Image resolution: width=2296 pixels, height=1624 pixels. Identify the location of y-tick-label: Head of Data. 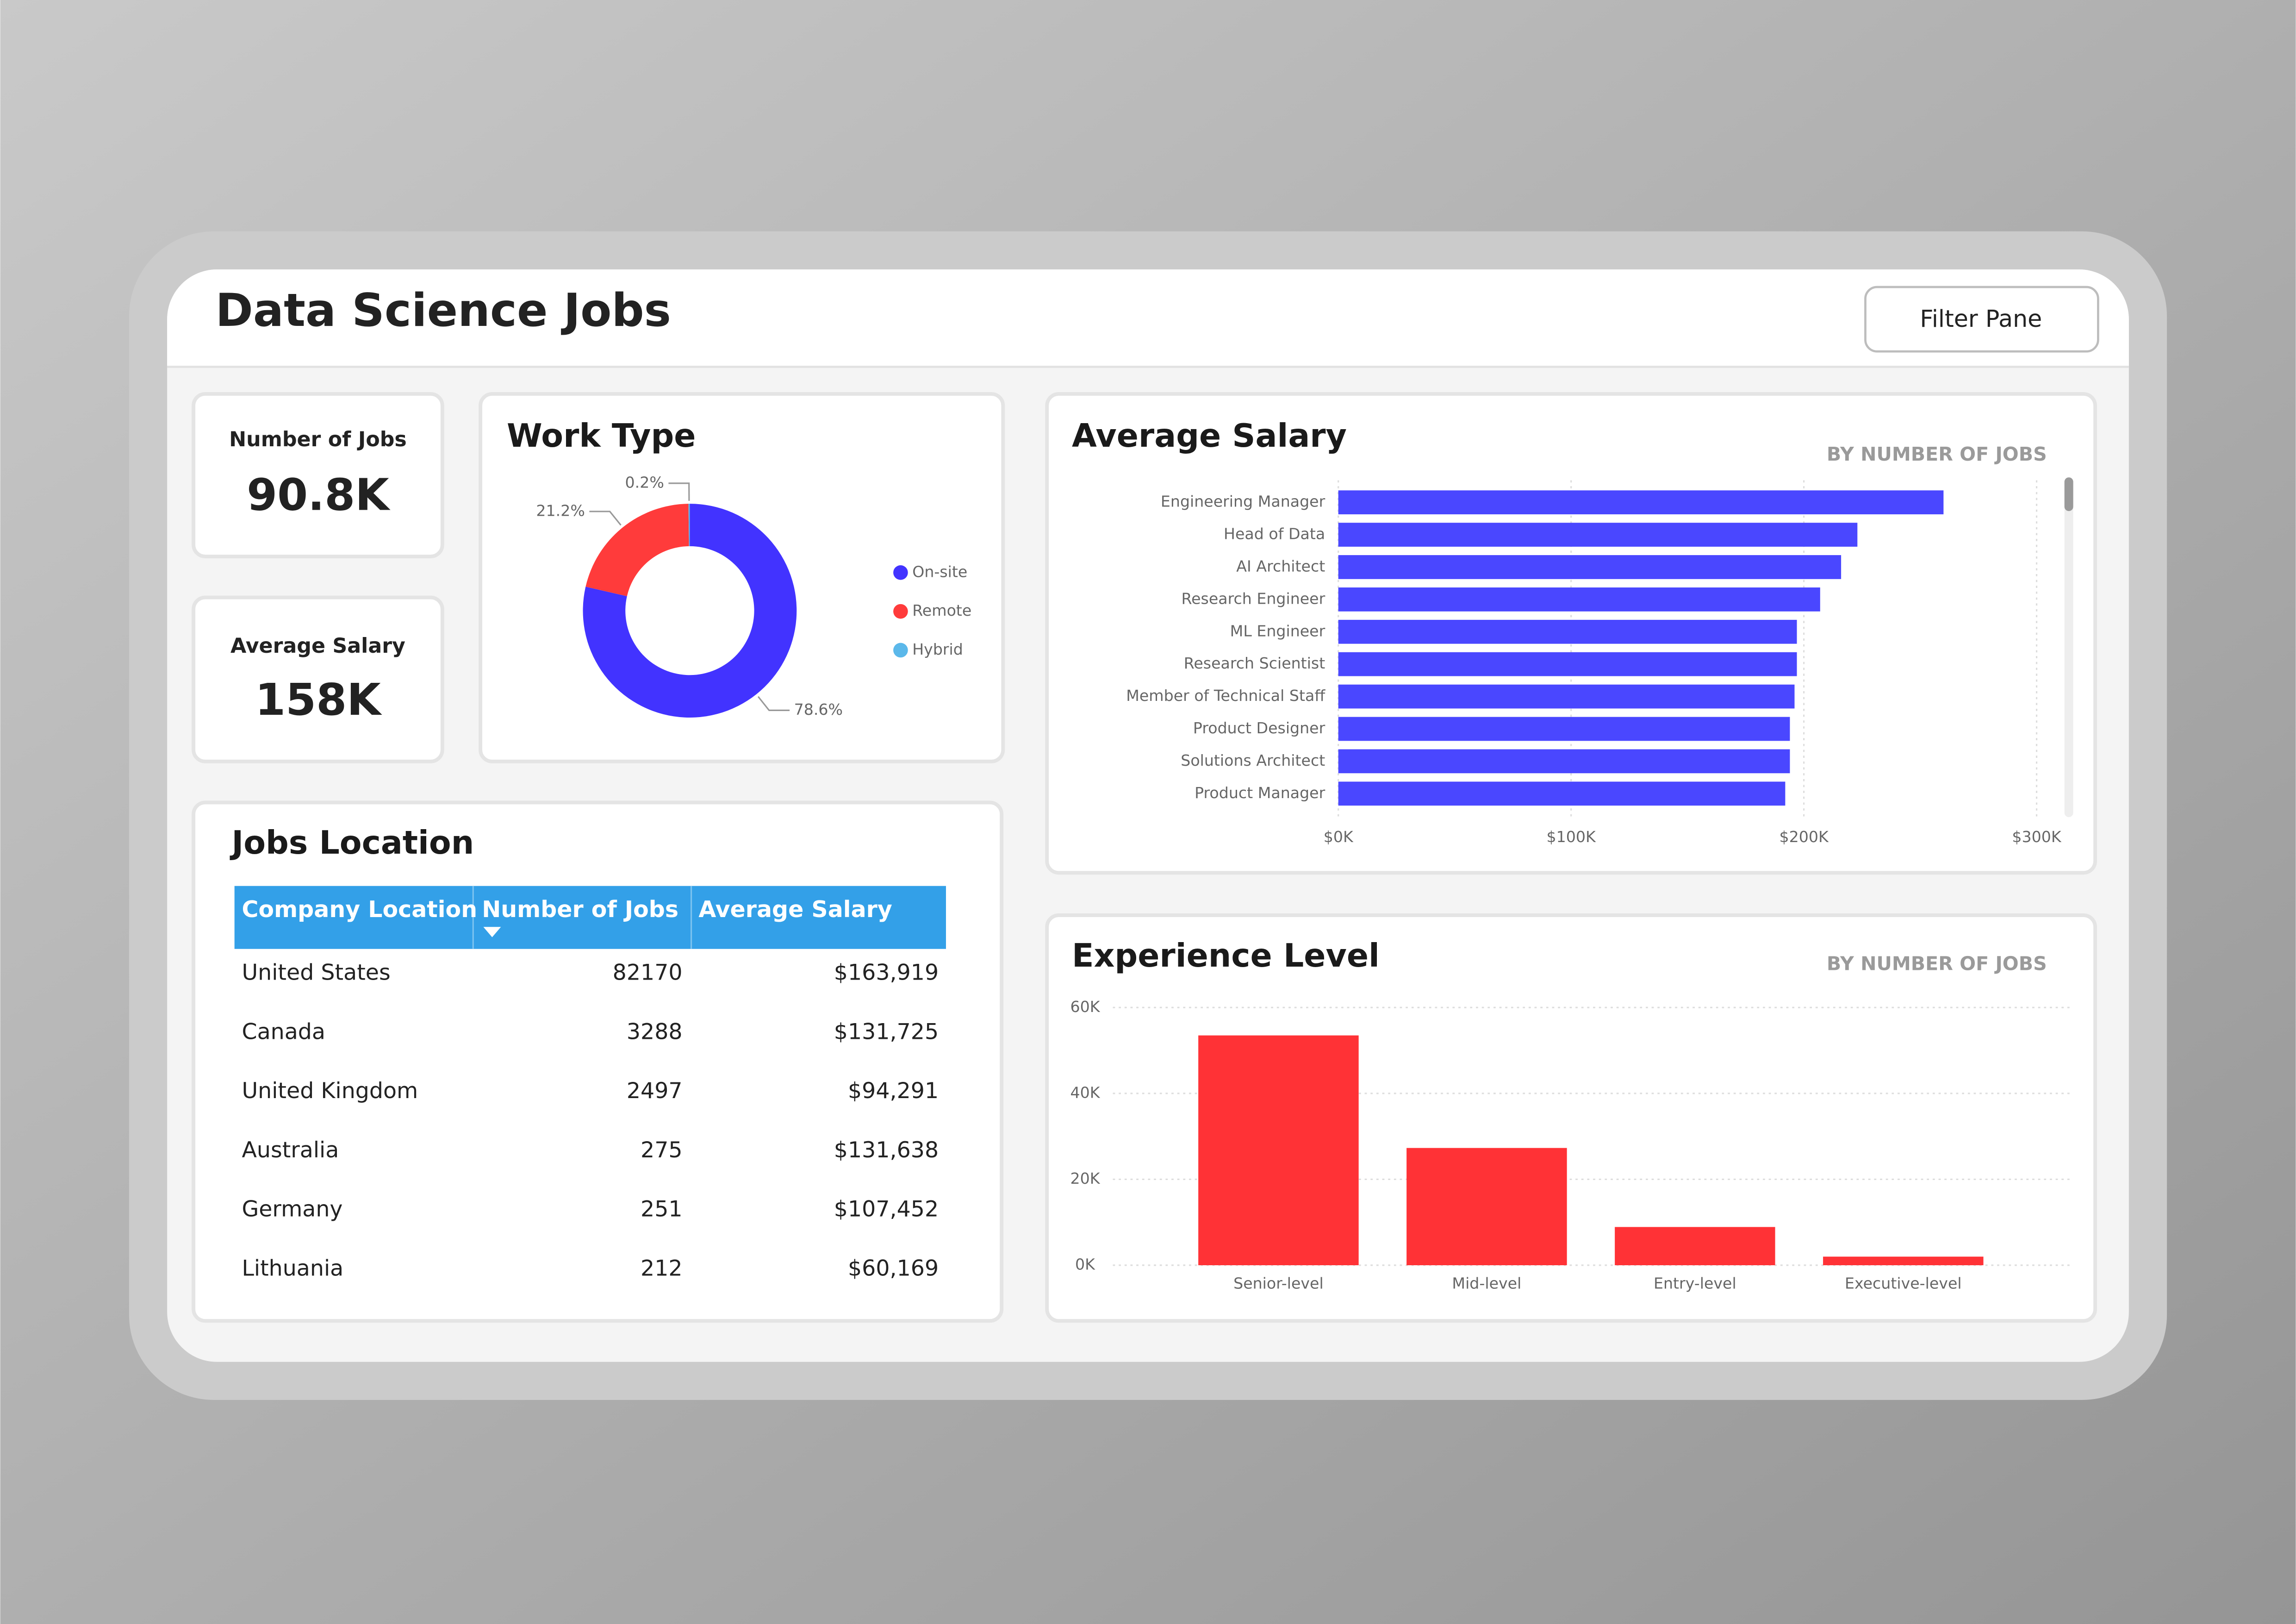
(1274, 534).